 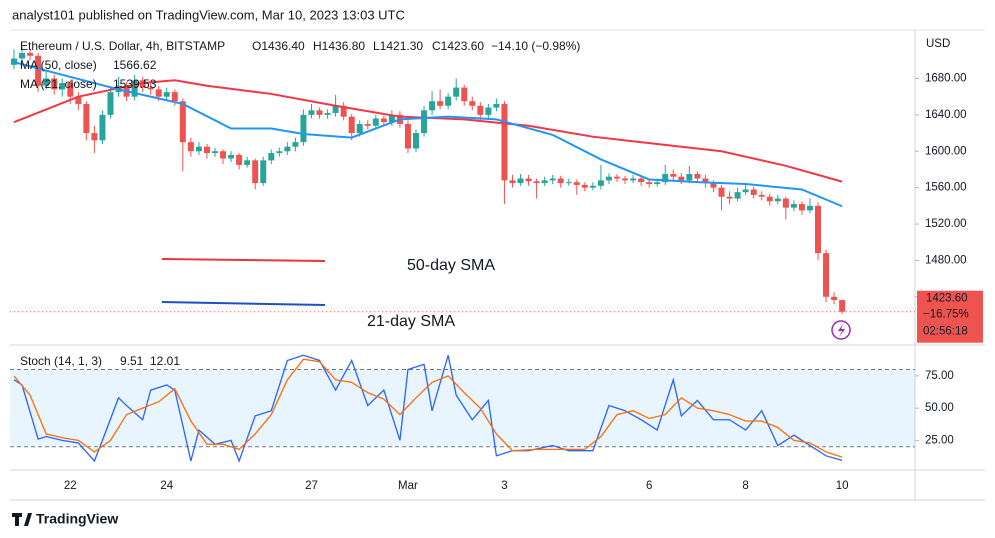 I want to click on y-tick-label: 1680.00, so click(x=946, y=79).